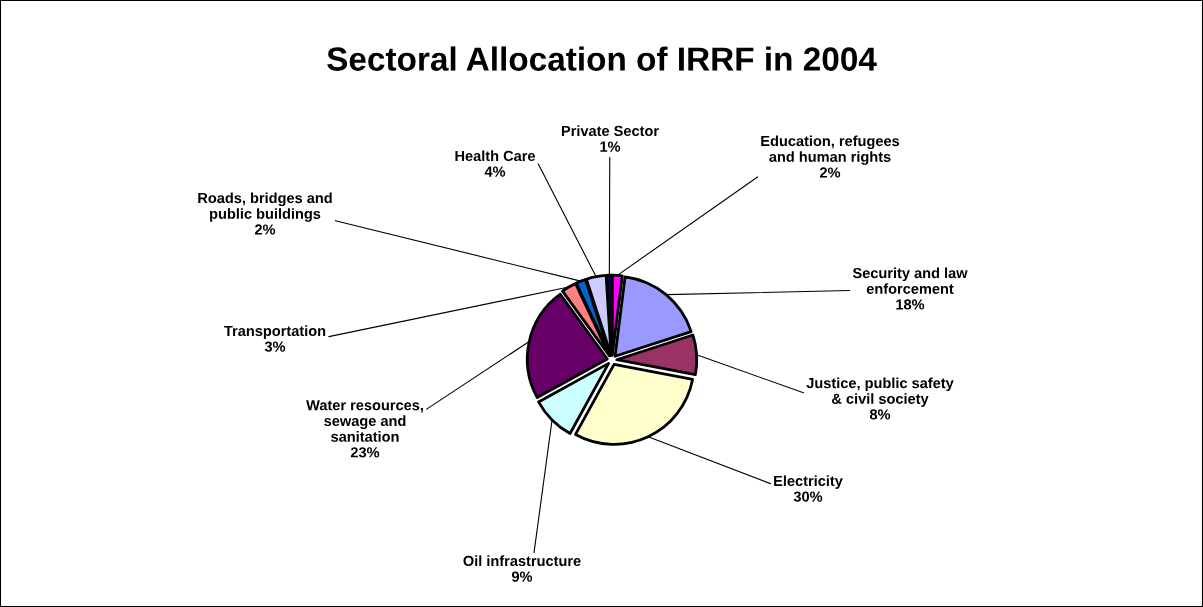 The width and height of the screenshot is (1203, 607). What do you see at coordinates (522, 561) in the screenshot?
I see `slice-label: Oil infrastructure` at bounding box center [522, 561].